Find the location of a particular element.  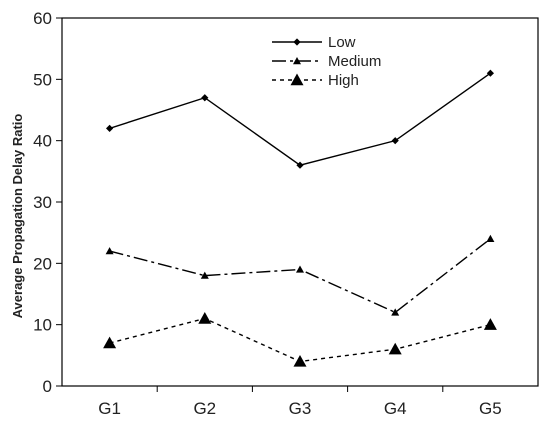

legend-label: Low is located at coordinates (342, 42).